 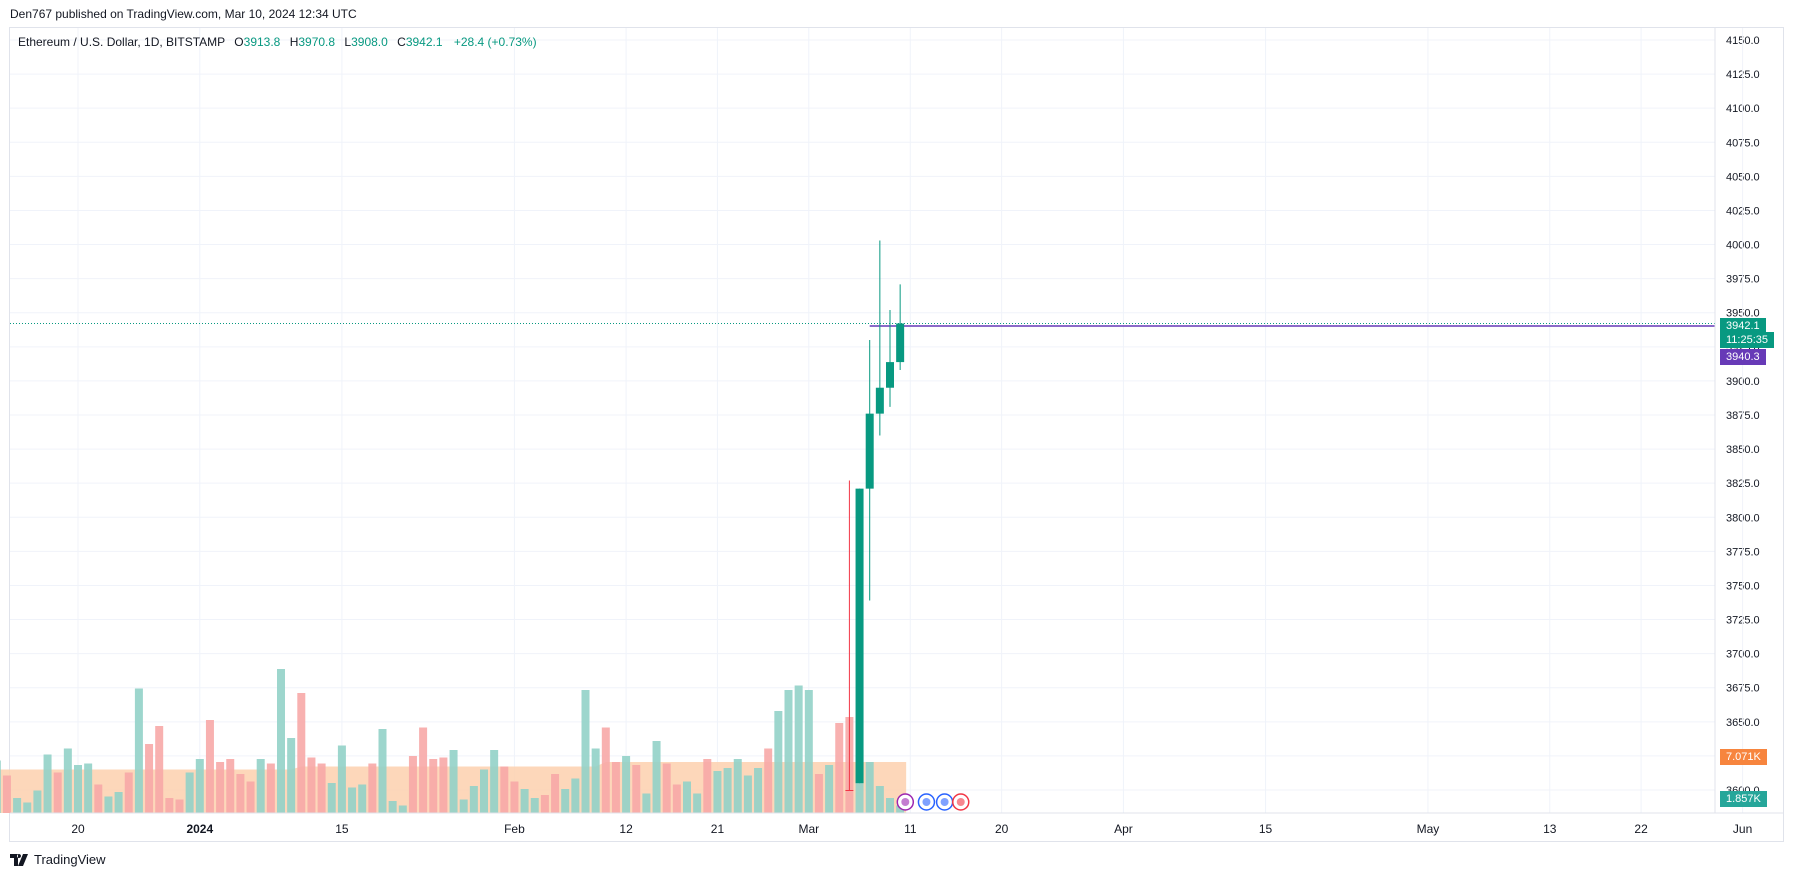 I want to click on legend-close-label: C, so click(x=401, y=42).